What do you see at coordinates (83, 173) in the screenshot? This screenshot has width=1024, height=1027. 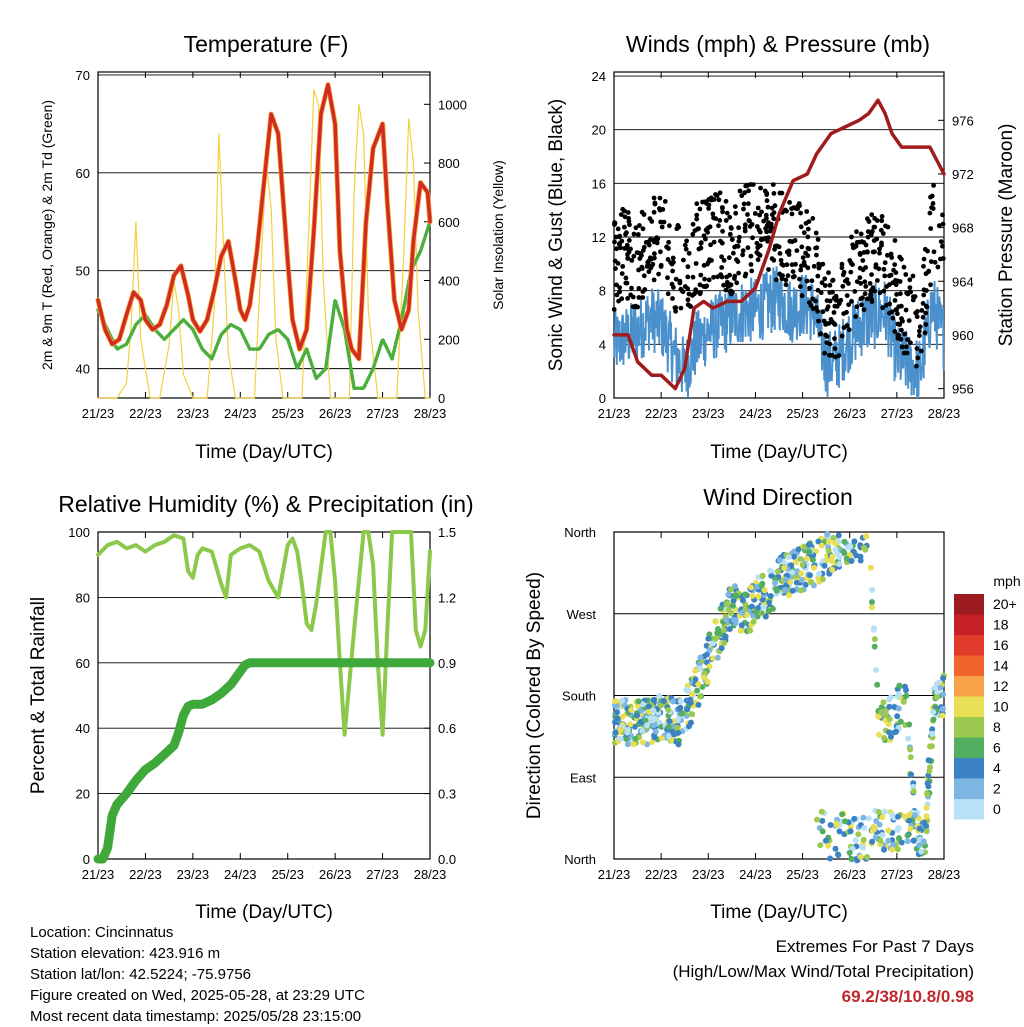 I see `y-tick-label: 60` at bounding box center [83, 173].